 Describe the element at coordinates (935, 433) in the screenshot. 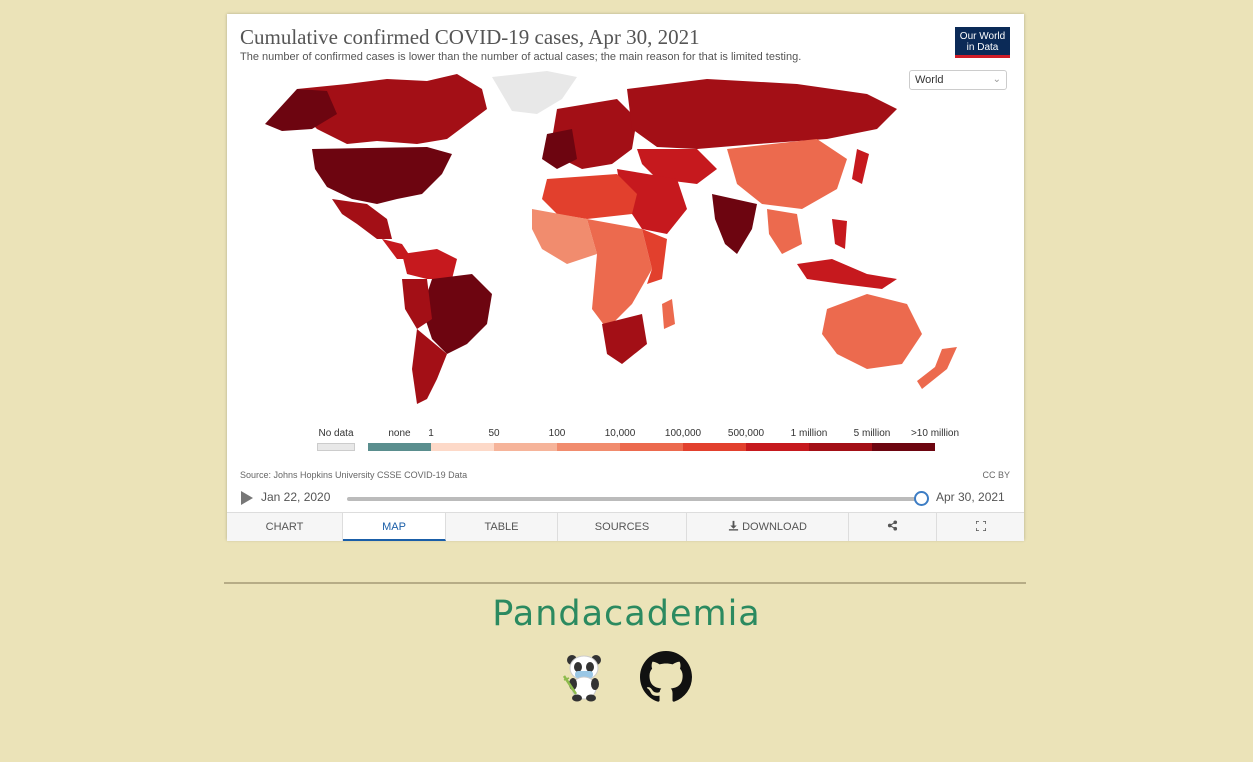

I see `legend-label: >10 million` at that location.